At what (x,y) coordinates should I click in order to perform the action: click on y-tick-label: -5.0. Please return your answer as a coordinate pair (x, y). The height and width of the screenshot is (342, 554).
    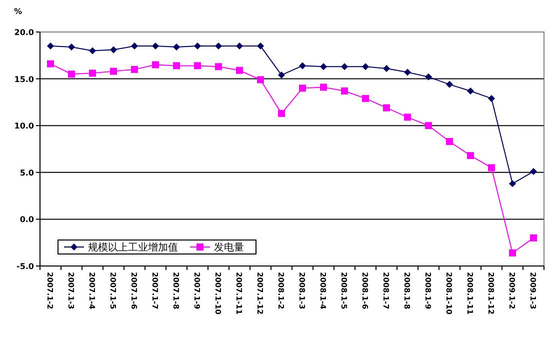
    Looking at the image, I should click on (25, 266).